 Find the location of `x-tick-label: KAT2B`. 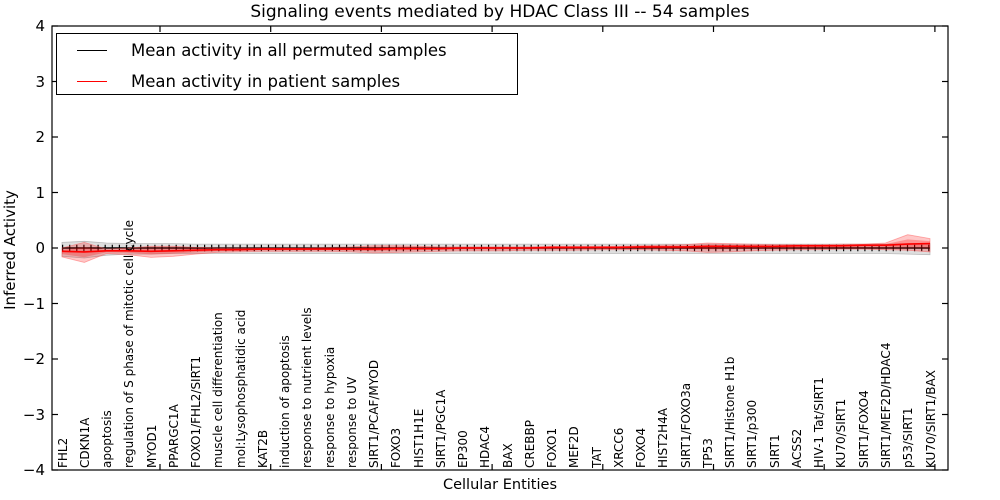

x-tick-label: KAT2B is located at coordinates (262, 448).